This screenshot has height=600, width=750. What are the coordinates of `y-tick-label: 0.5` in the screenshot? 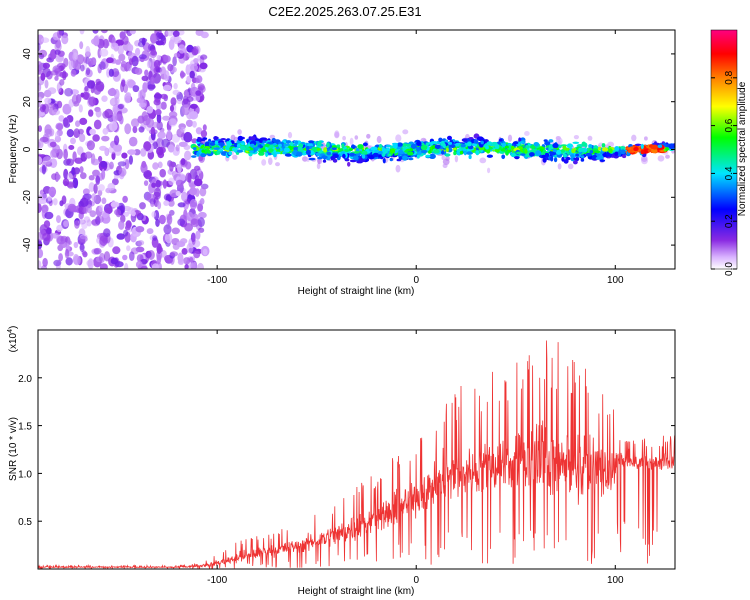 It's located at (25, 522).